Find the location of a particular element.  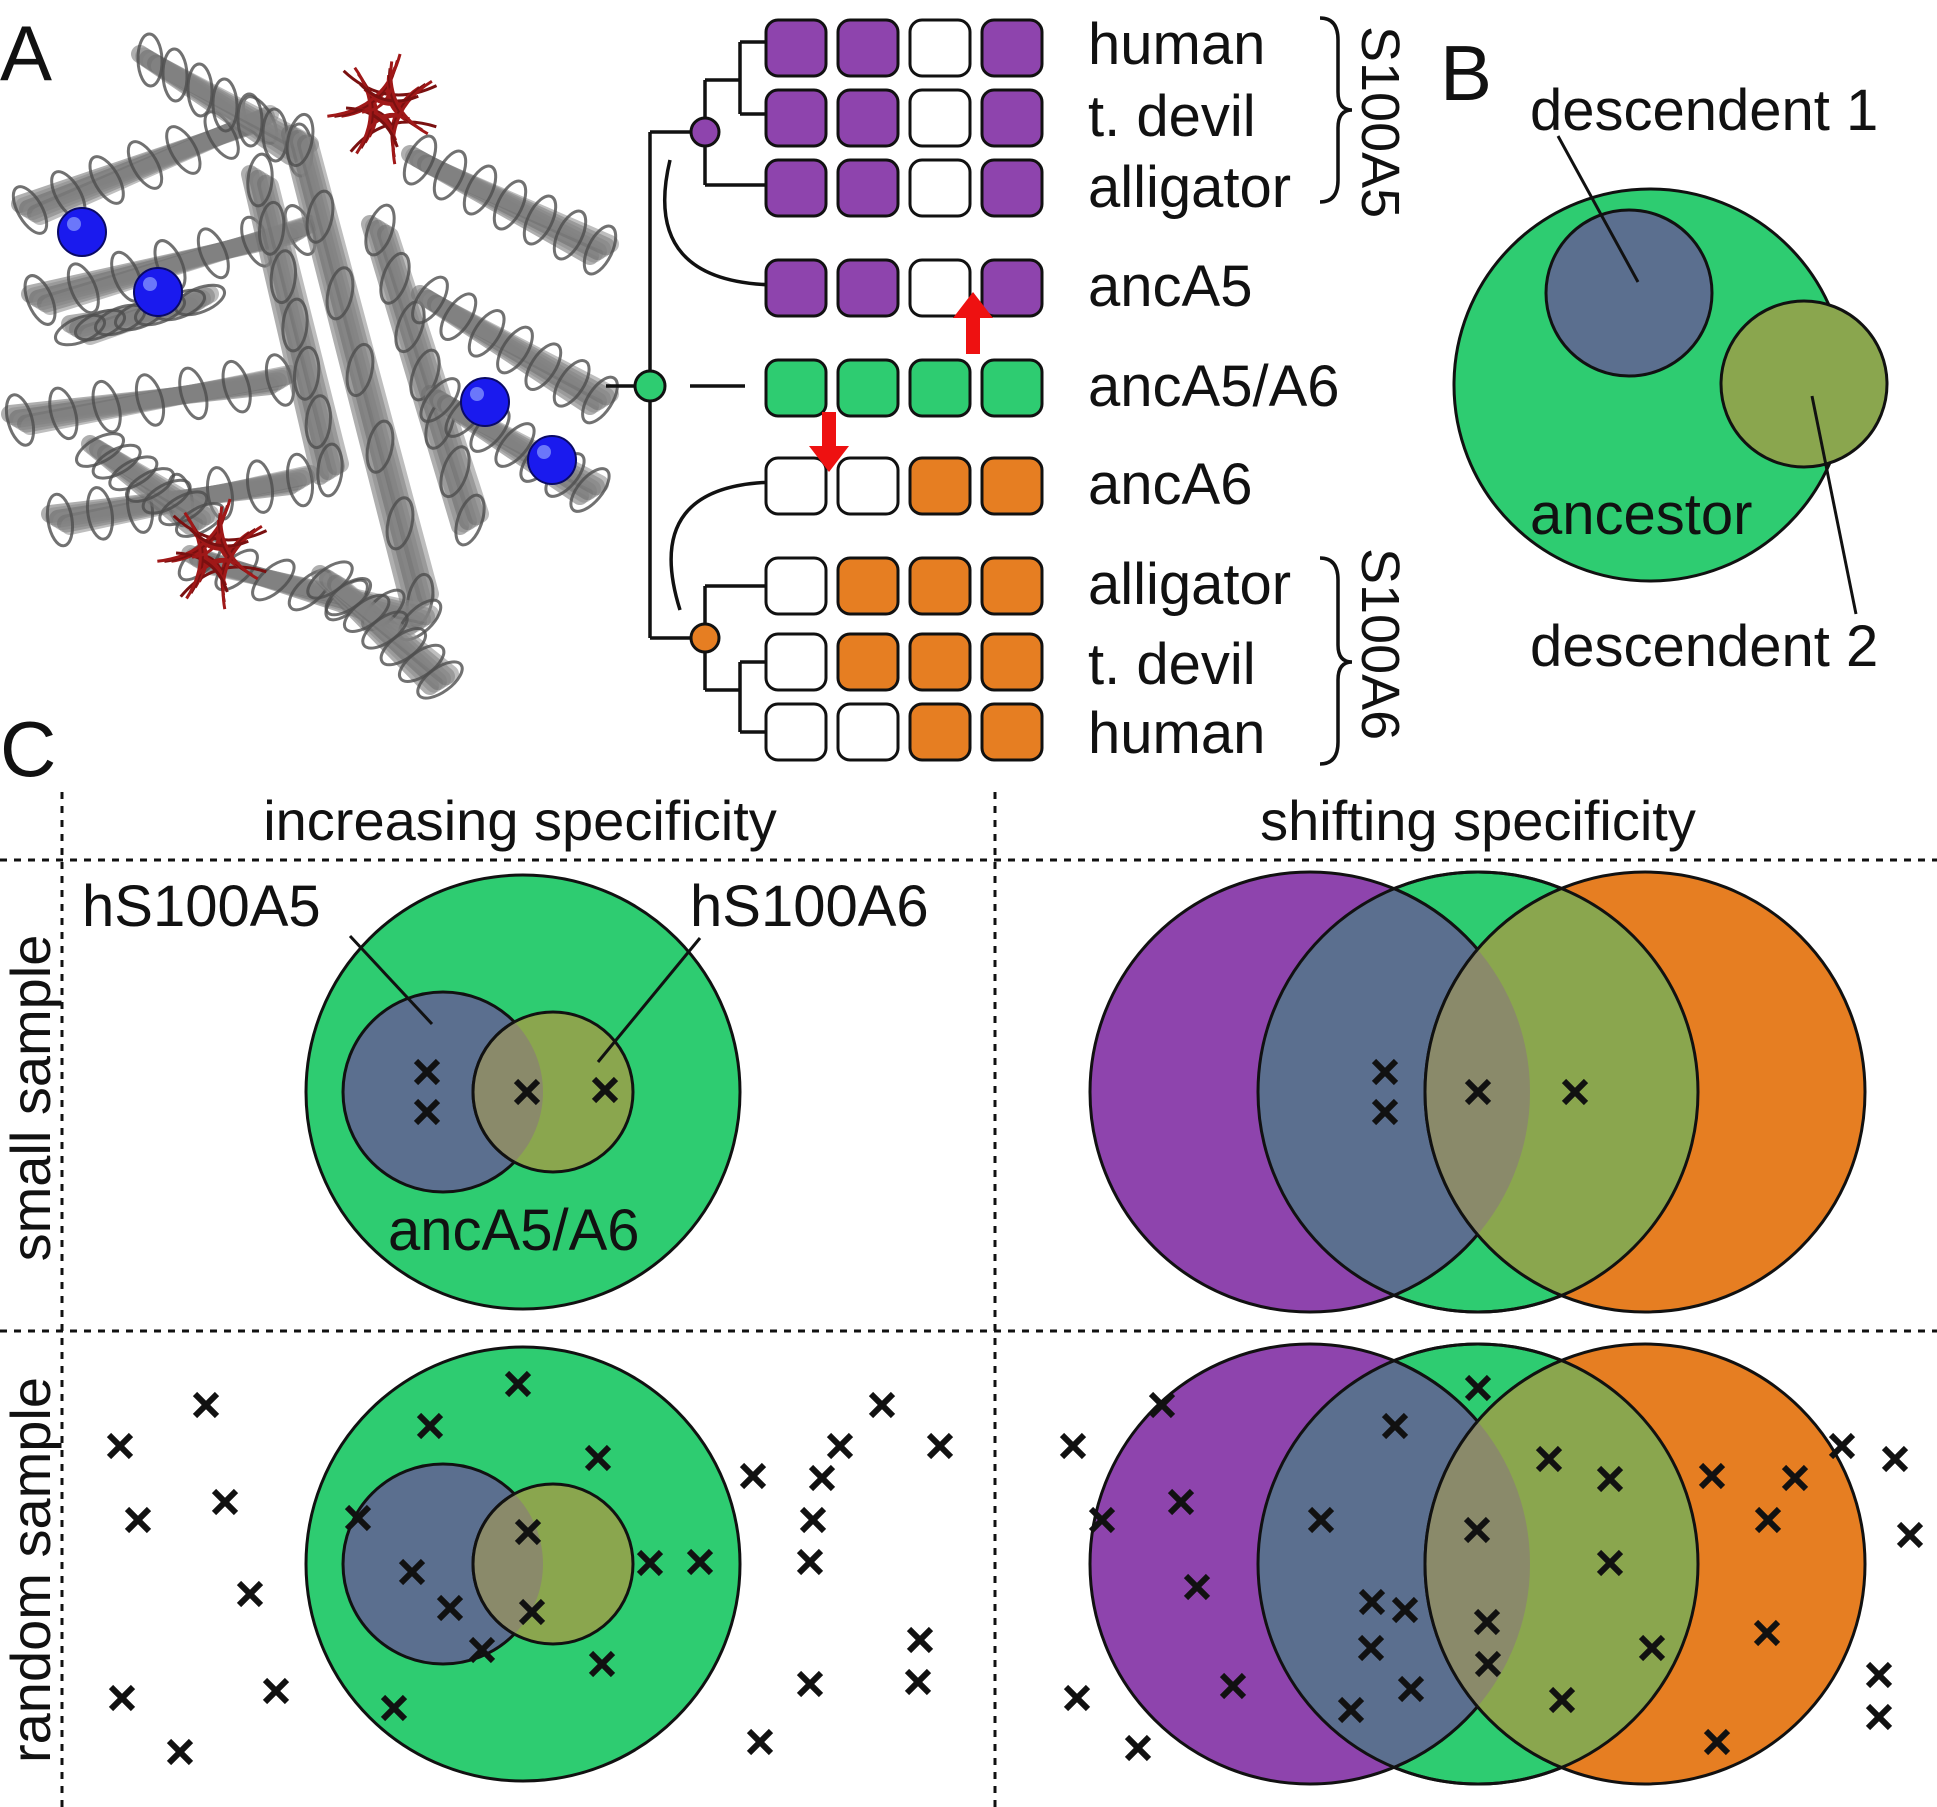

group-label-s100a5: S100A5 is located at coordinates (1380, 122).